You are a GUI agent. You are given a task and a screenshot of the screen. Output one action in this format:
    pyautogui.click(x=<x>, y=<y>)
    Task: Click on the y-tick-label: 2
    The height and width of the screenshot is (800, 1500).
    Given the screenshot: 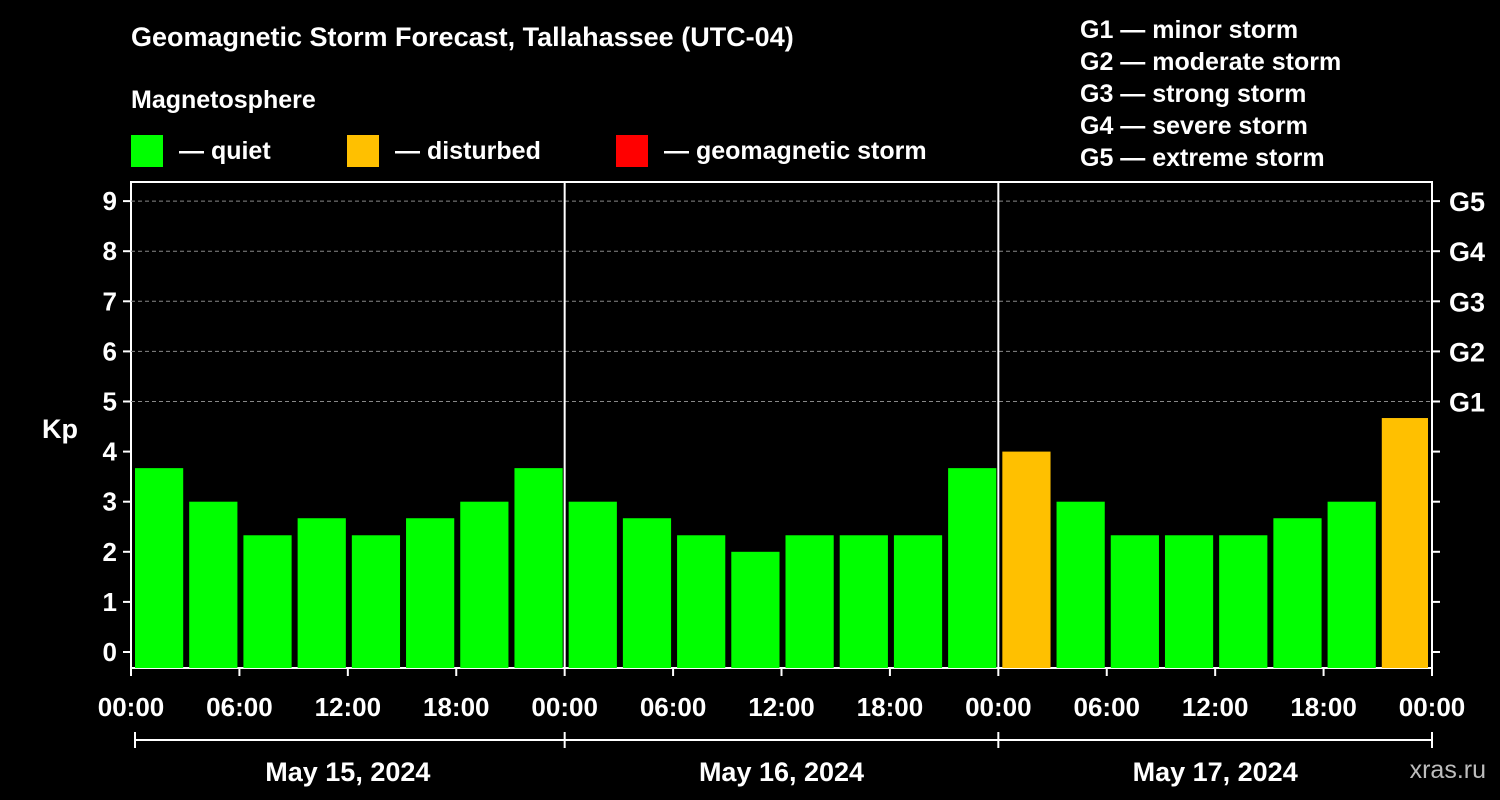 What is the action you would take?
    pyautogui.click(x=110, y=552)
    